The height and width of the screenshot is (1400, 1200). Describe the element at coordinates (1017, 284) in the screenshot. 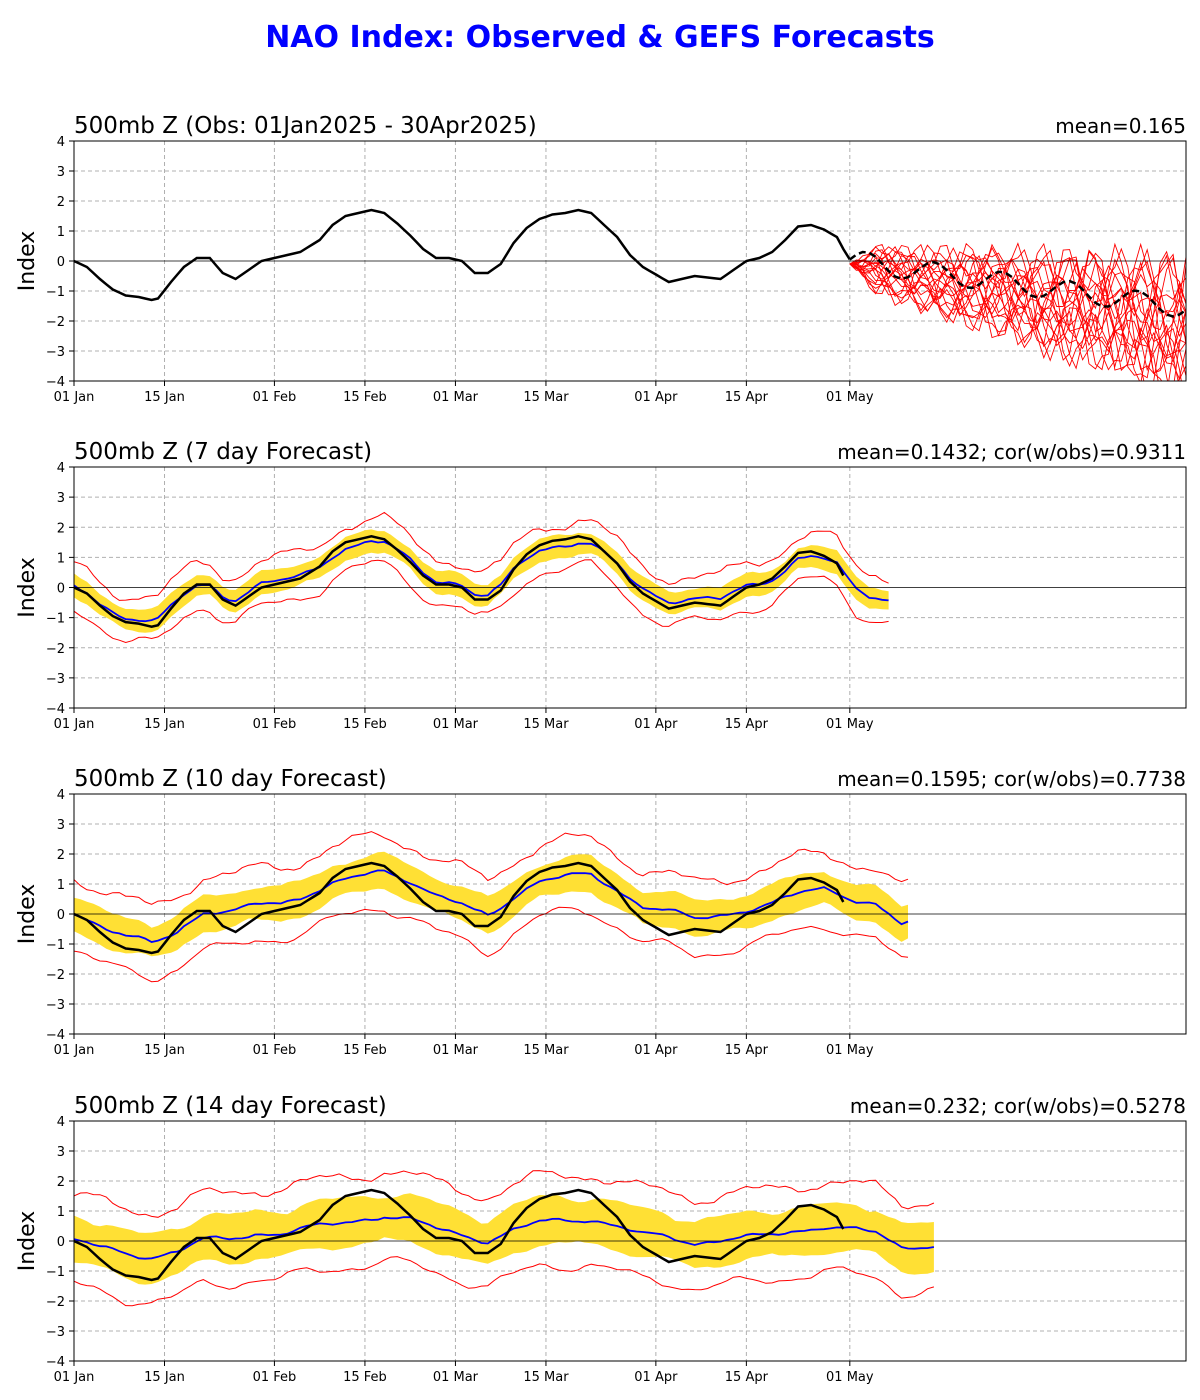

I see `forecast-mean-dashed-line` at that location.